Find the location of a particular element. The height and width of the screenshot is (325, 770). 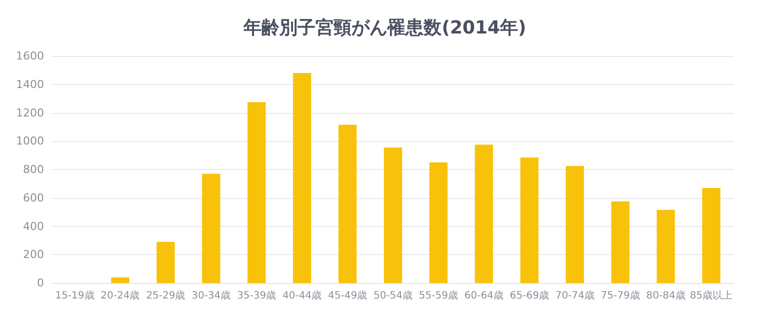

y-tick-label: 1200 is located at coordinates (30, 113).